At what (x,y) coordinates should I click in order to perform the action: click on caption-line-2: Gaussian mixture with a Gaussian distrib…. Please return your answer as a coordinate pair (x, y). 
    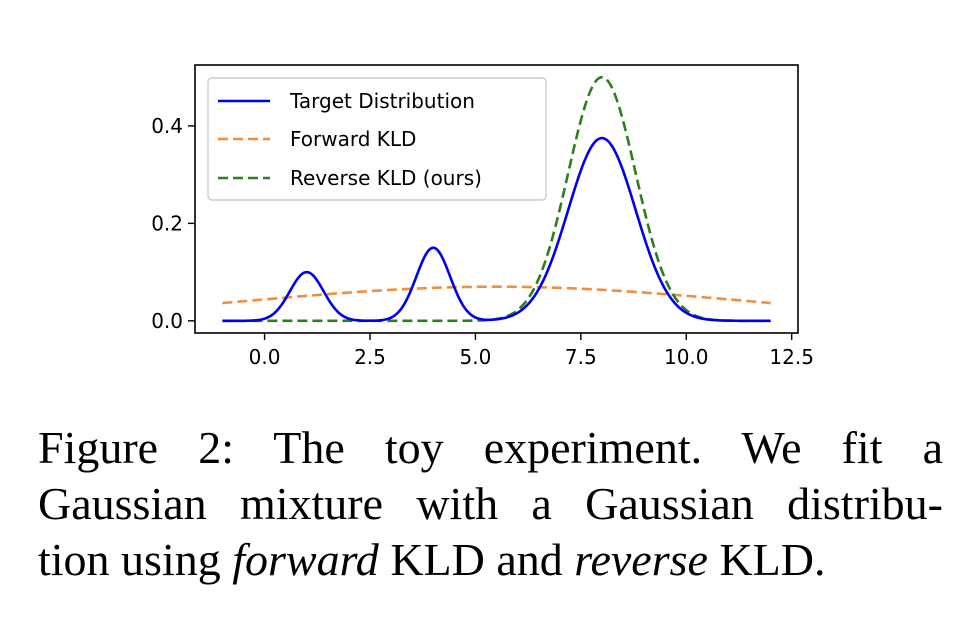
    Looking at the image, I should click on (490, 503).